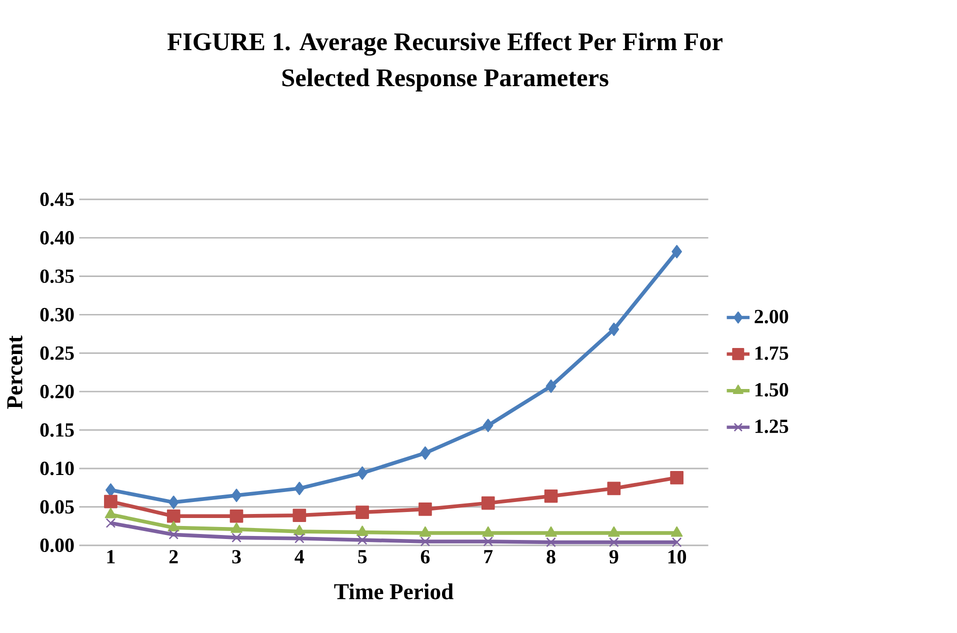  I want to click on legend-label: 1.25, so click(771, 427).